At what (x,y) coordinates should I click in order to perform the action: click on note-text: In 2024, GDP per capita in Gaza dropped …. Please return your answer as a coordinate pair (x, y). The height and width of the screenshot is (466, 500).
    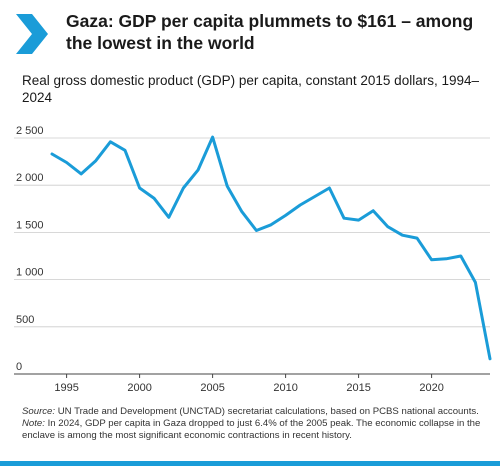
    Looking at the image, I should click on (251, 429).